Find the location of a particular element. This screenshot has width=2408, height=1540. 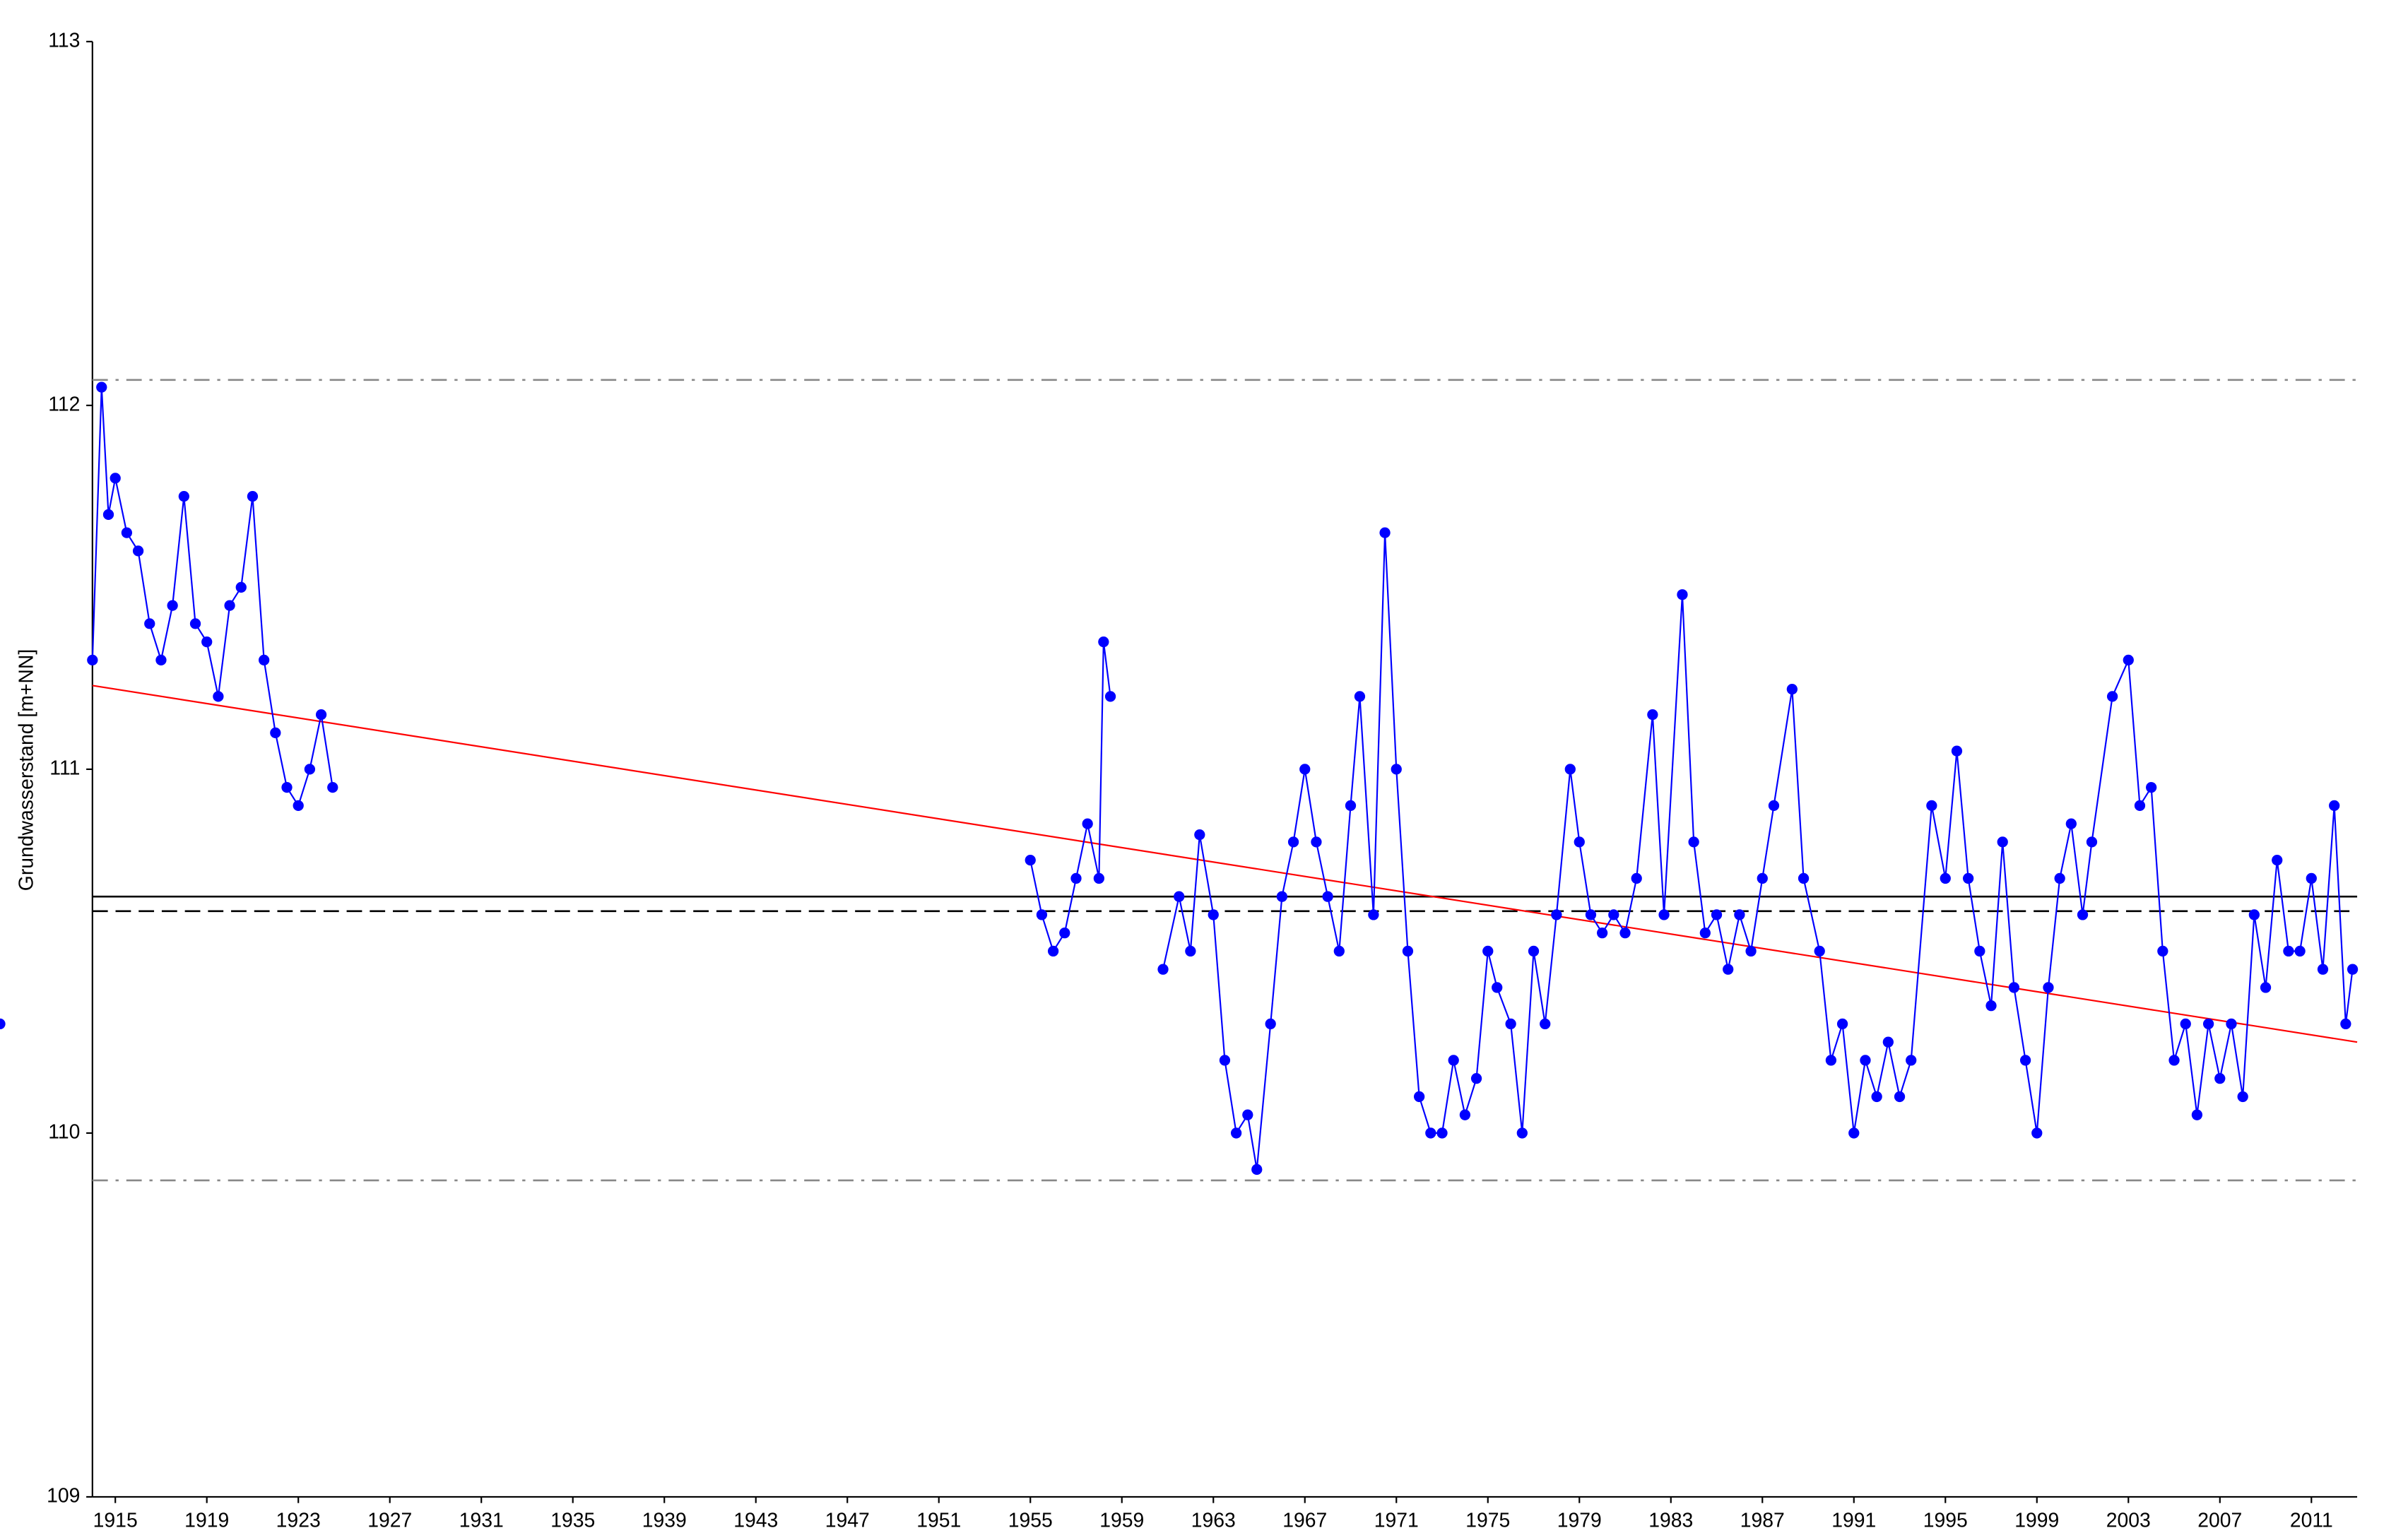

x-tick-label: 1999 is located at coordinates (2036, 1520).